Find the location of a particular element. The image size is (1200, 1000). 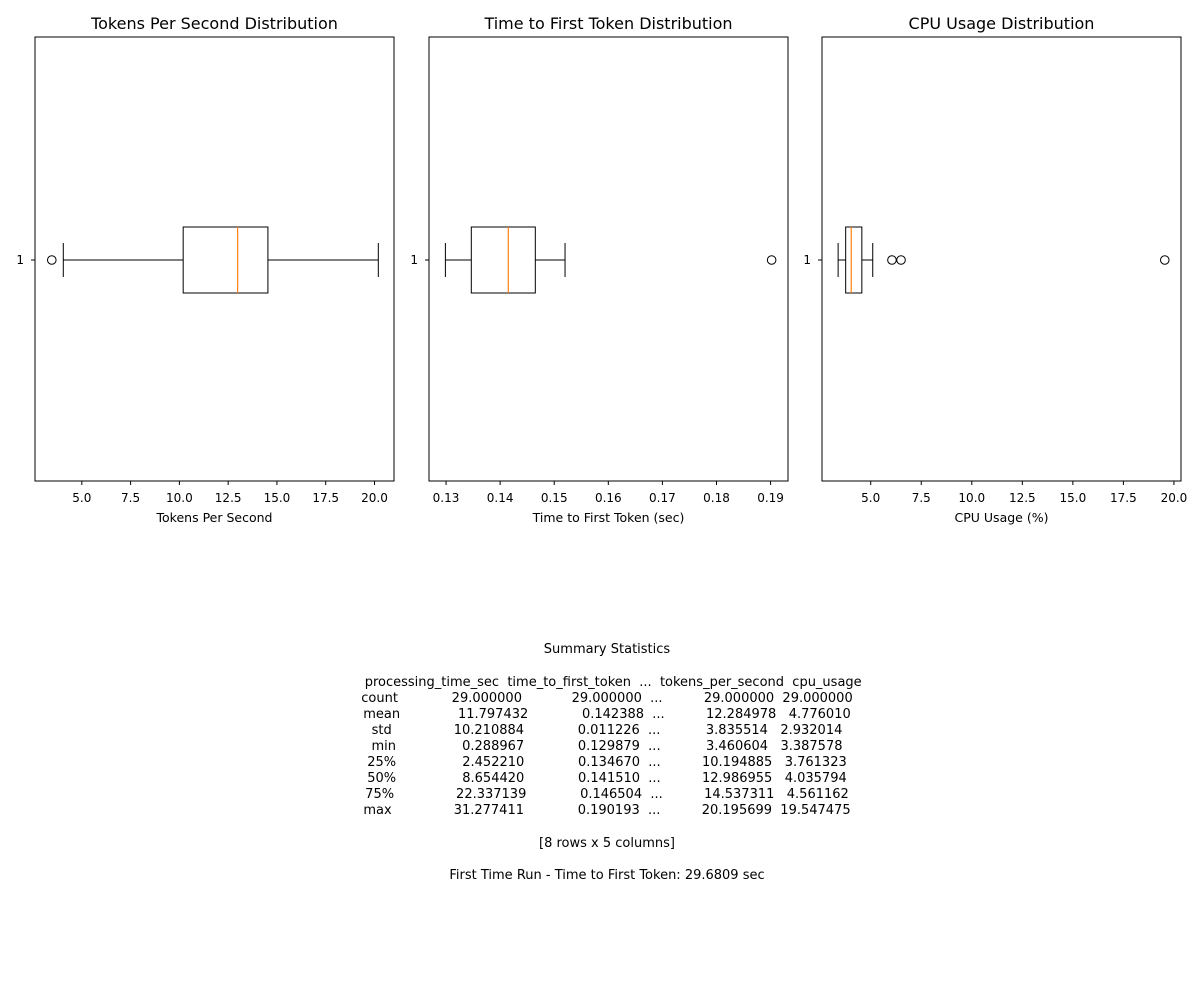

x-axis-label: Tokens Per Second is located at coordinates (214, 517).